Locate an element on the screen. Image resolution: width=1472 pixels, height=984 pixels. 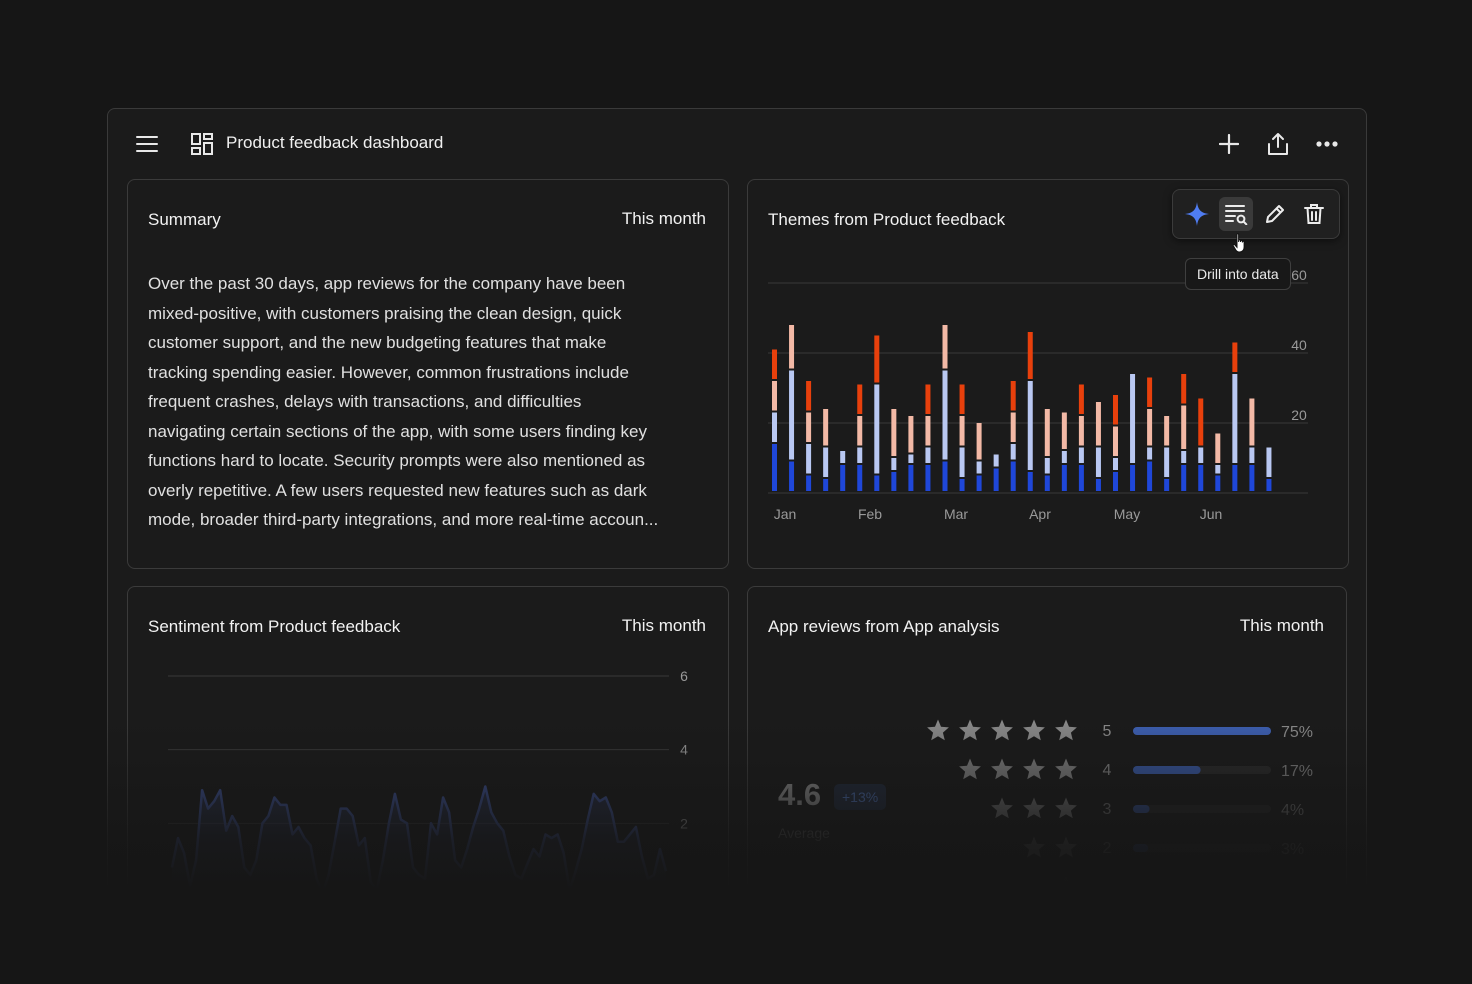
x-tick-label: Apr is located at coordinates (1040, 514).